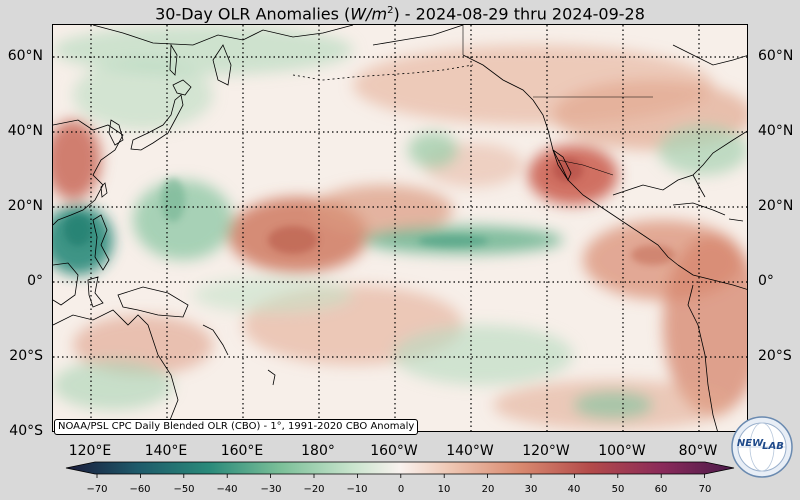 The height and width of the screenshot is (500, 800). Describe the element at coordinates (25, 206) in the screenshot. I see `lat-label-20n-left: 20°N` at that location.